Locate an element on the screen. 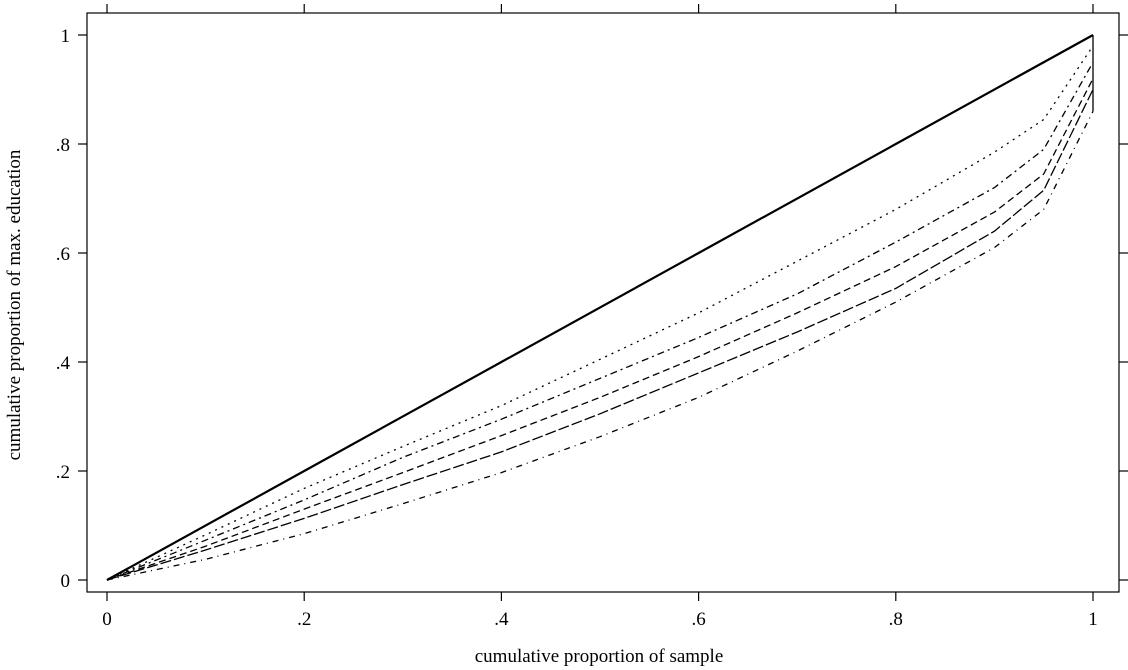 The image size is (1128, 670). y-tick-labels: 0 .2 .4 .6 .8 1 is located at coordinates (63, 309).